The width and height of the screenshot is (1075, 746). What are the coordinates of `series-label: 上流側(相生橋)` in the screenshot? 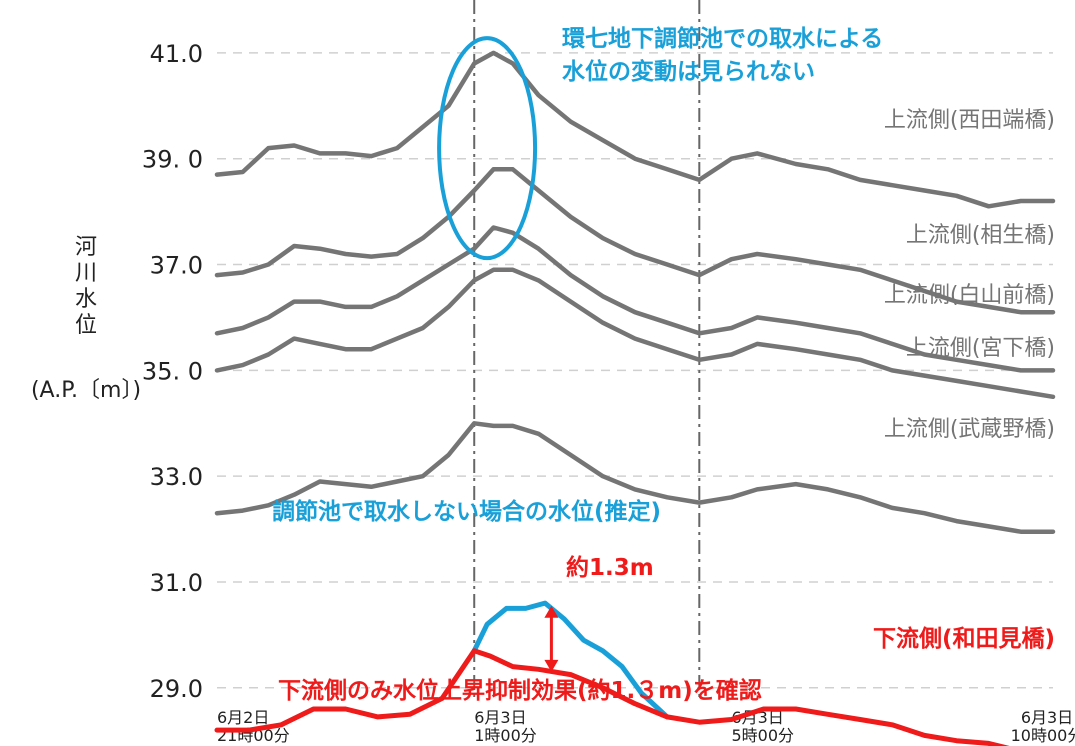 It's located at (980, 235).